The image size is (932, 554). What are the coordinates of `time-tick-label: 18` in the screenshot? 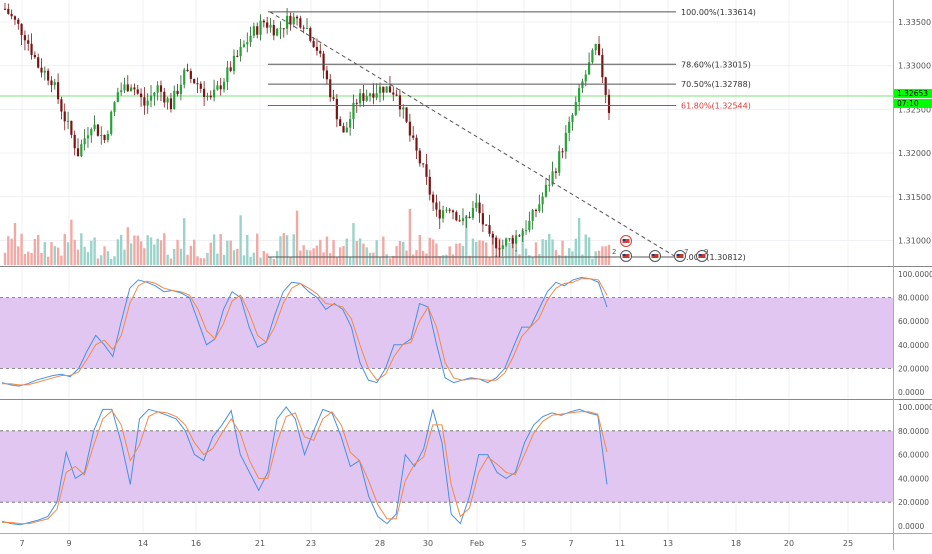 It's located at (736, 543).